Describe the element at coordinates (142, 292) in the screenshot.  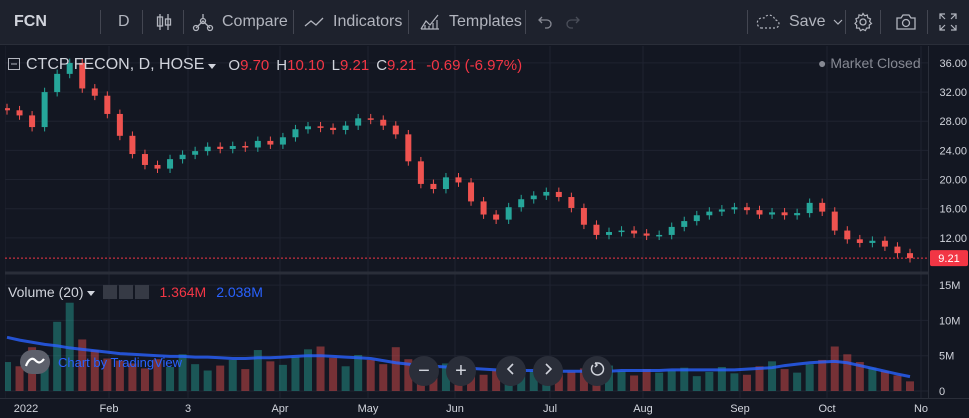
I see `close-icon` at that location.